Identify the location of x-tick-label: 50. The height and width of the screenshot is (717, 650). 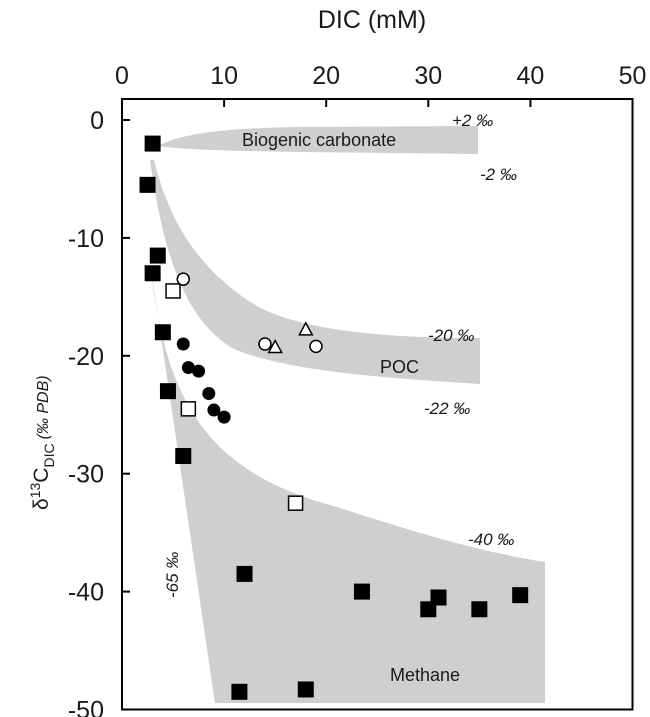
(633, 76).